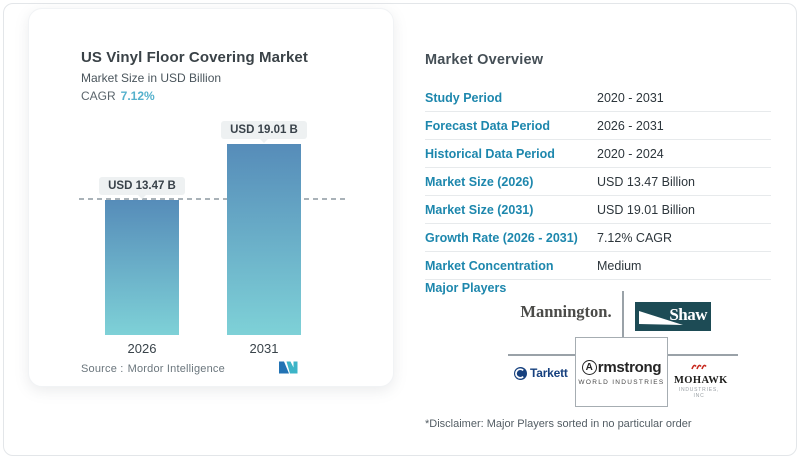 The image size is (800, 459). Describe the element at coordinates (490, 153) in the screenshot. I see `row-label: Historical Data Period` at that location.